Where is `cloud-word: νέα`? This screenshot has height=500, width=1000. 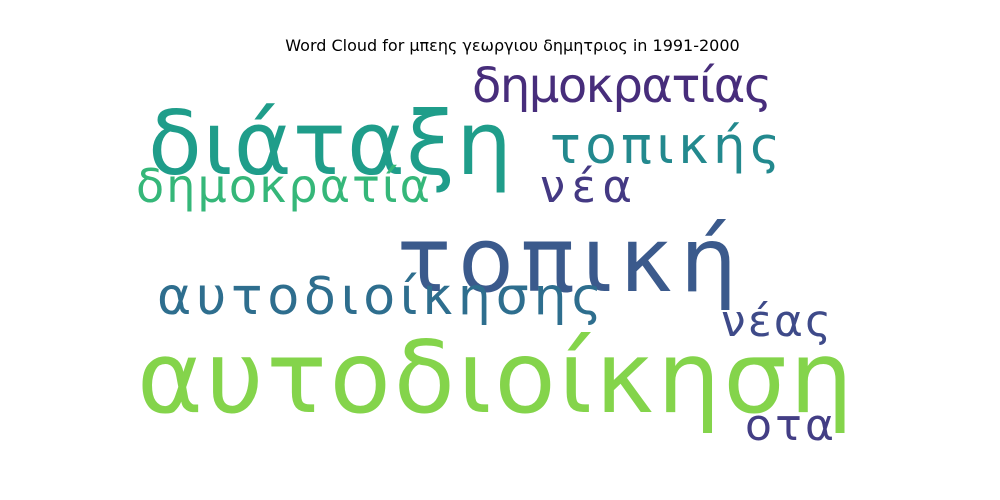
cloud-word: νέα is located at coordinates (587, 186).